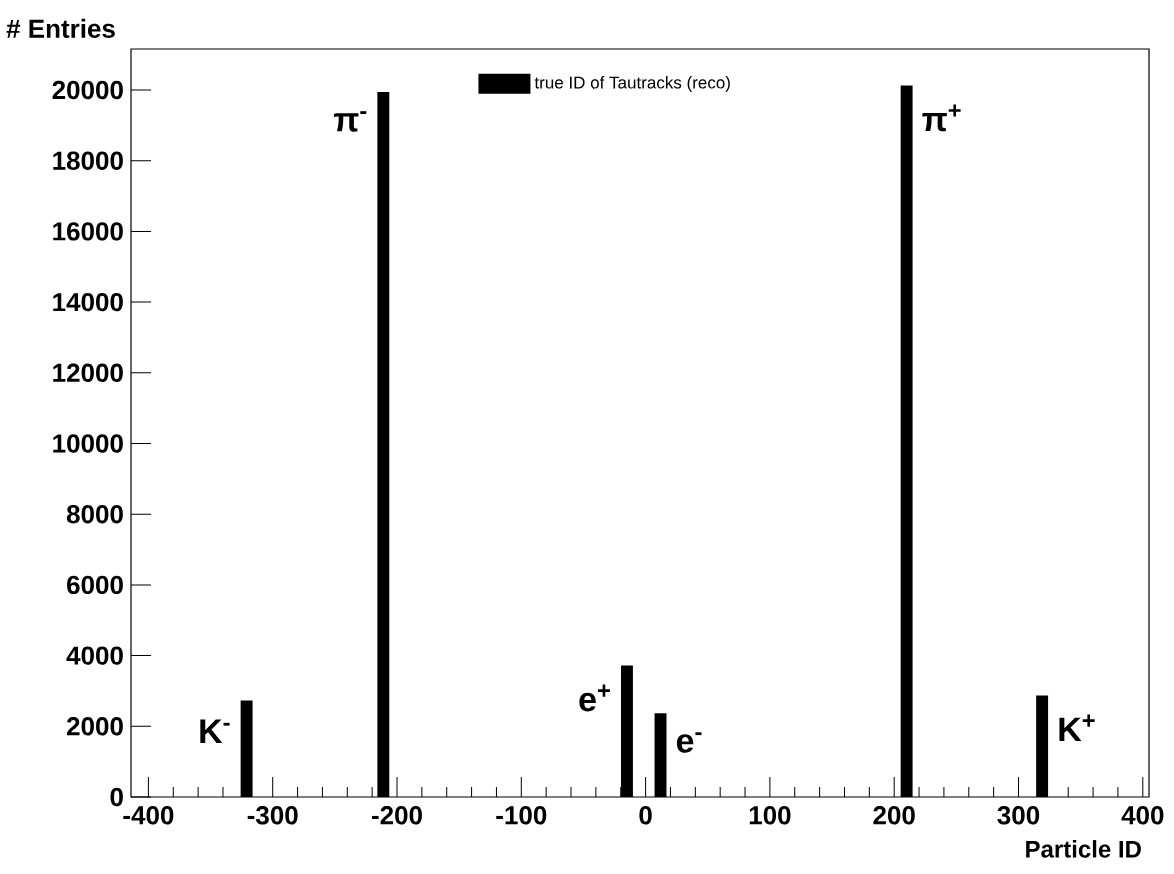  I want to click on x-axis-title: Particle ID, so click(1083, 849).